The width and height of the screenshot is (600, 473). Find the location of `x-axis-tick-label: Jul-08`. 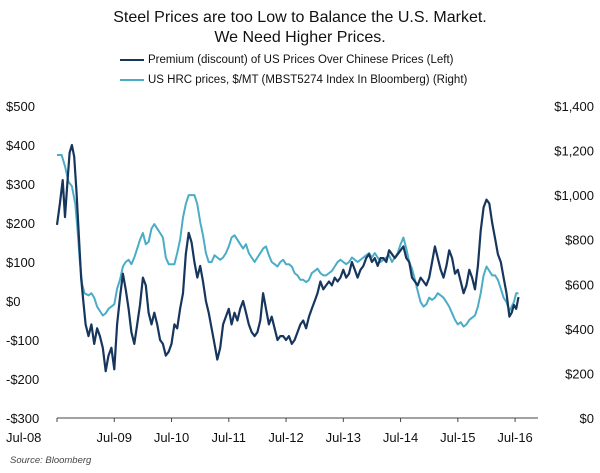

x-axis-tick-label: Jul-08 is located at coordinates (23, 437).